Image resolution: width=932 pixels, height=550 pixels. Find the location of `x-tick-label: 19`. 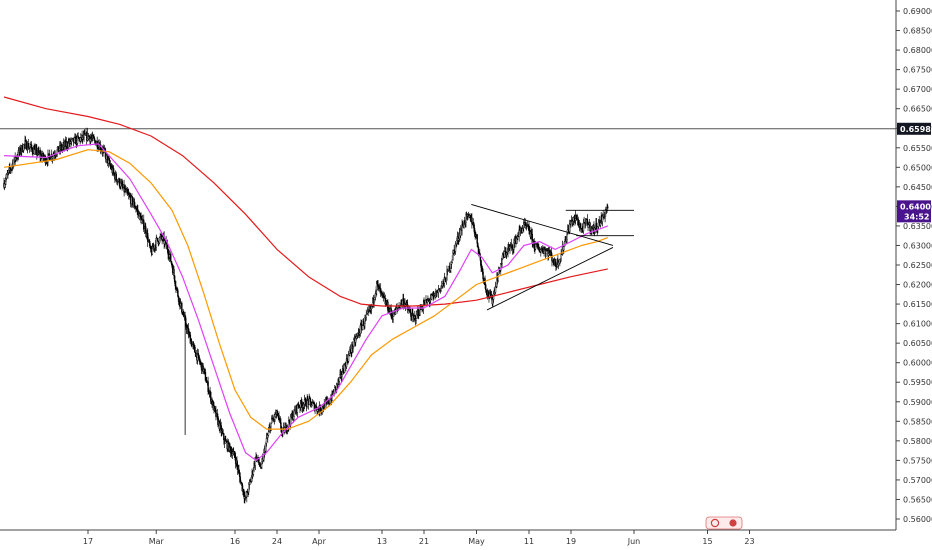

x-tick-label: 19 is located at coordinates (571, 541).